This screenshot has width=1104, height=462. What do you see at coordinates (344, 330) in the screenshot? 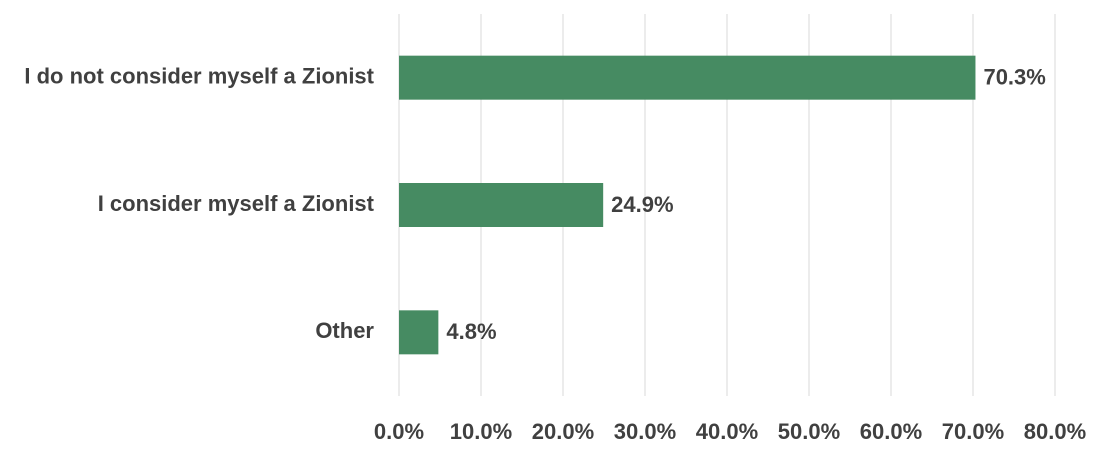
I see `y-tick-label: Other` at bounding box center [344, 330].